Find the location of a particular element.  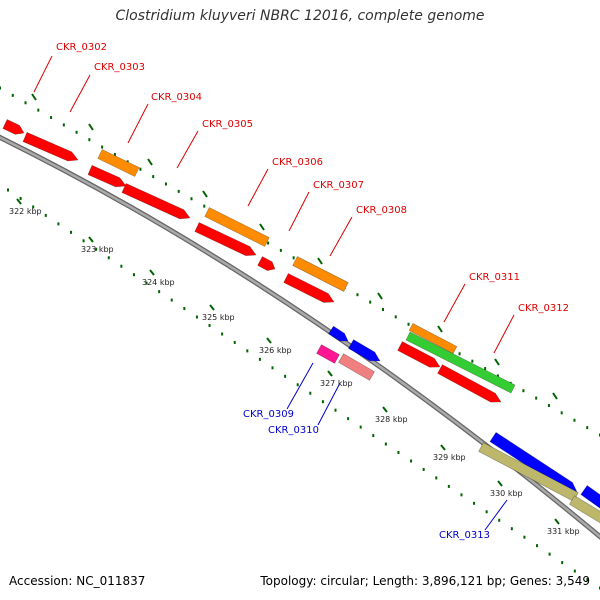

gene-label: CKR_0305 is located at coordinates (227, 124).